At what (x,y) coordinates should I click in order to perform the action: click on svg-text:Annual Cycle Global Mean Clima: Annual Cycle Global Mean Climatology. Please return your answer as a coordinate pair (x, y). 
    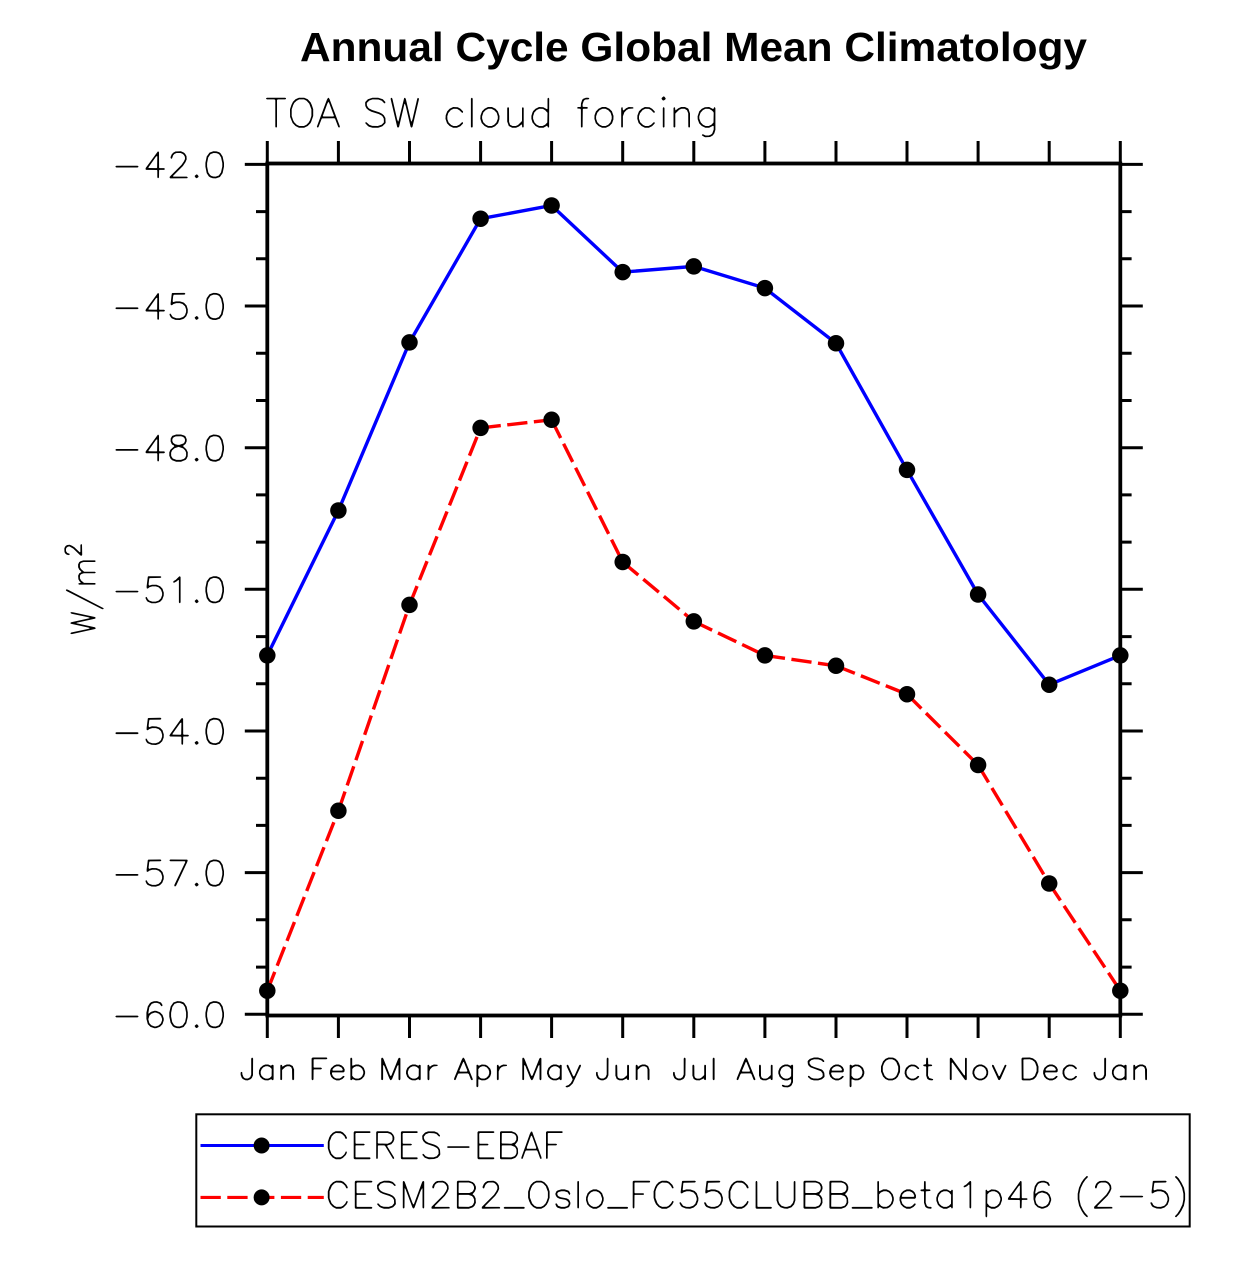
    Looking at the image, I should click on (694, 47).